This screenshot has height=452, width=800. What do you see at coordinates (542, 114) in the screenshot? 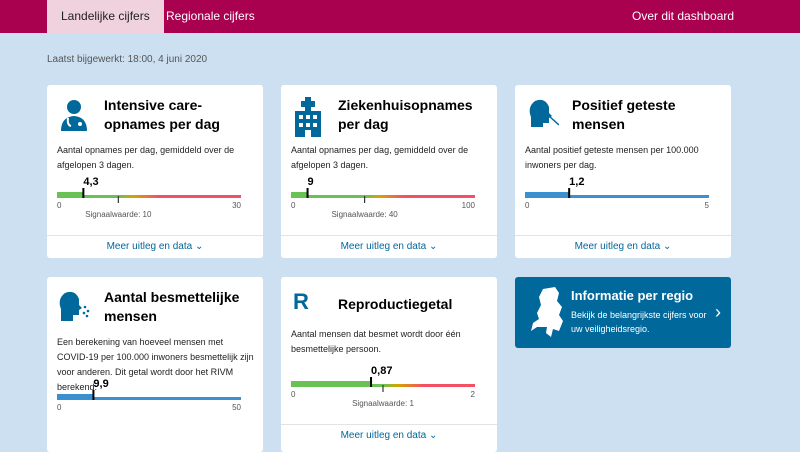
I see `test-swab-icon` at bounding box center [542, 114].